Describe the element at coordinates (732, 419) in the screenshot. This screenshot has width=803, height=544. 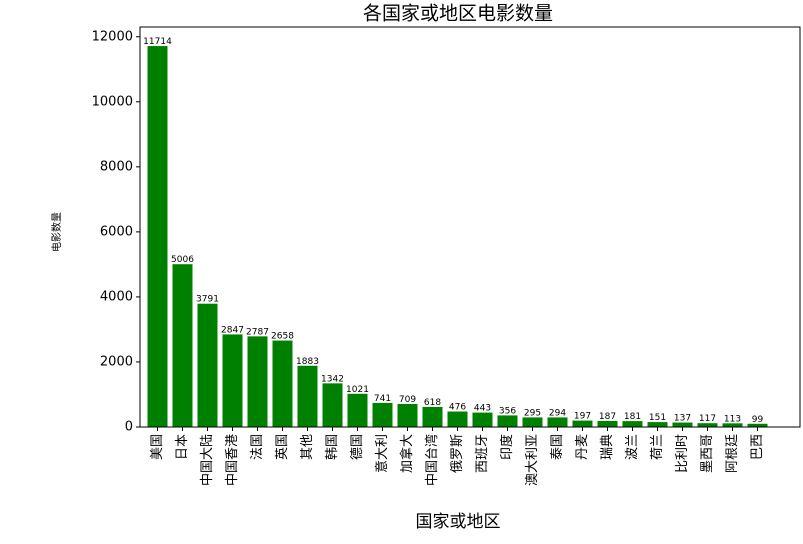
I see `value-label: 113` at that location.